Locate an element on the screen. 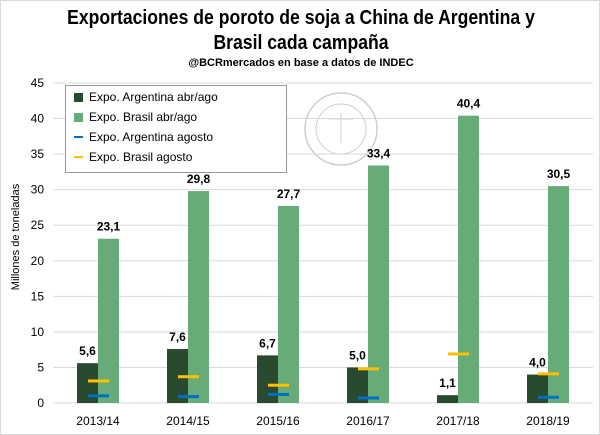 The width and height of the screenshot is (600, 435). legend-item: Expo. Argentina agosto is located at coordinates (143, 137).